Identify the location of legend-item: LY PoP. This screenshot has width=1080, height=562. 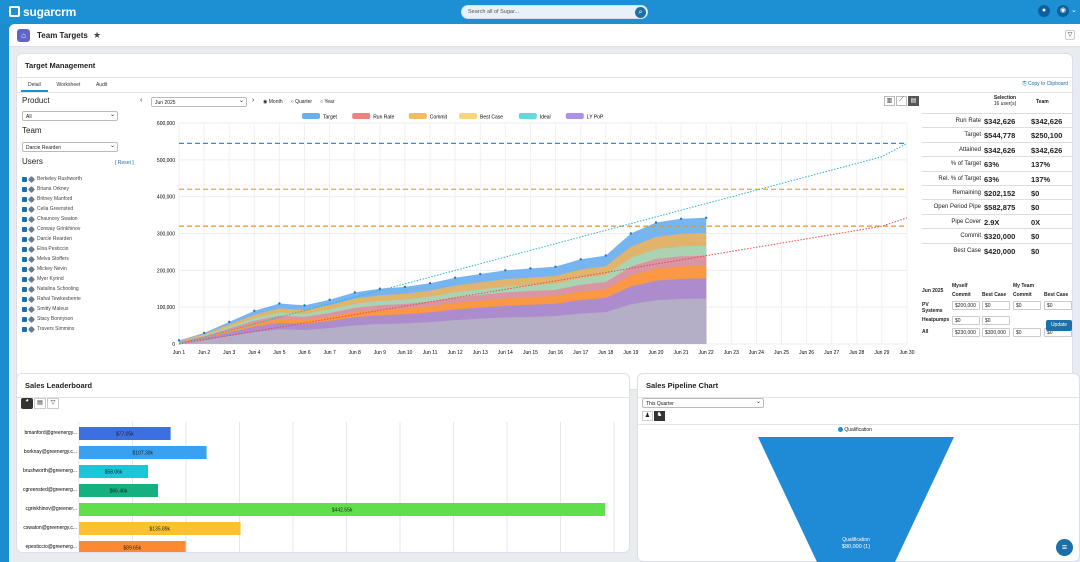
(584, 117).